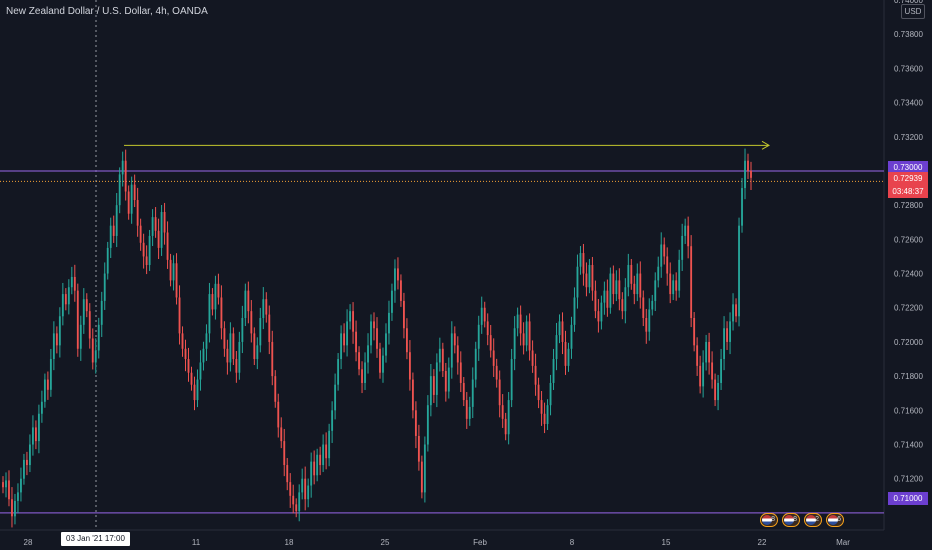  What do you see at coordinates (908, 410) in the screenshot?
I see `y-tick-label: 0.71600` at bounding box center [908, 410].